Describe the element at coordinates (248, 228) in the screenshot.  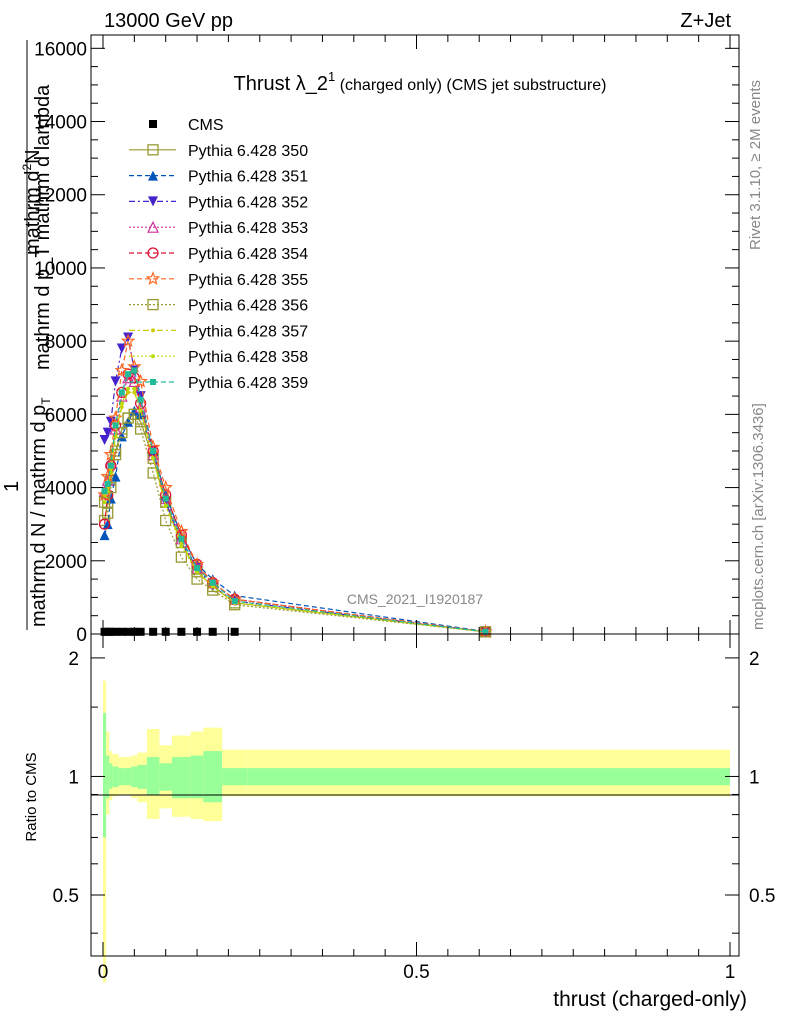
I see `legend-label: Pythia 6.428 353` at that location.